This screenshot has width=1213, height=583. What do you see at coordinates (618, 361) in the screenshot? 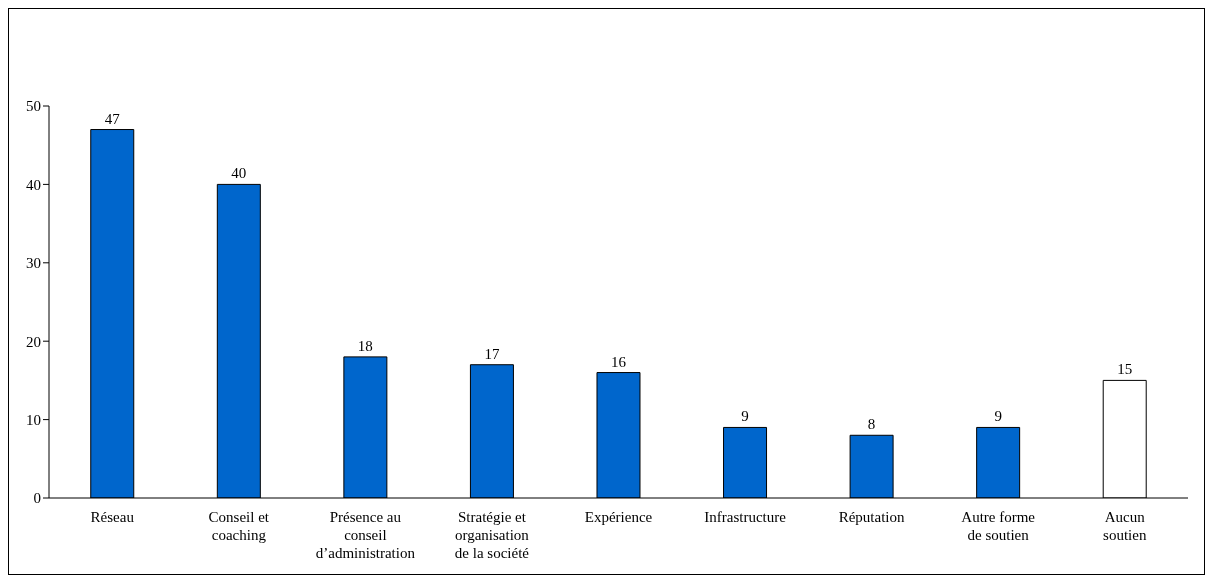
I see `data-label: 16` at bounding box center [618, 361].